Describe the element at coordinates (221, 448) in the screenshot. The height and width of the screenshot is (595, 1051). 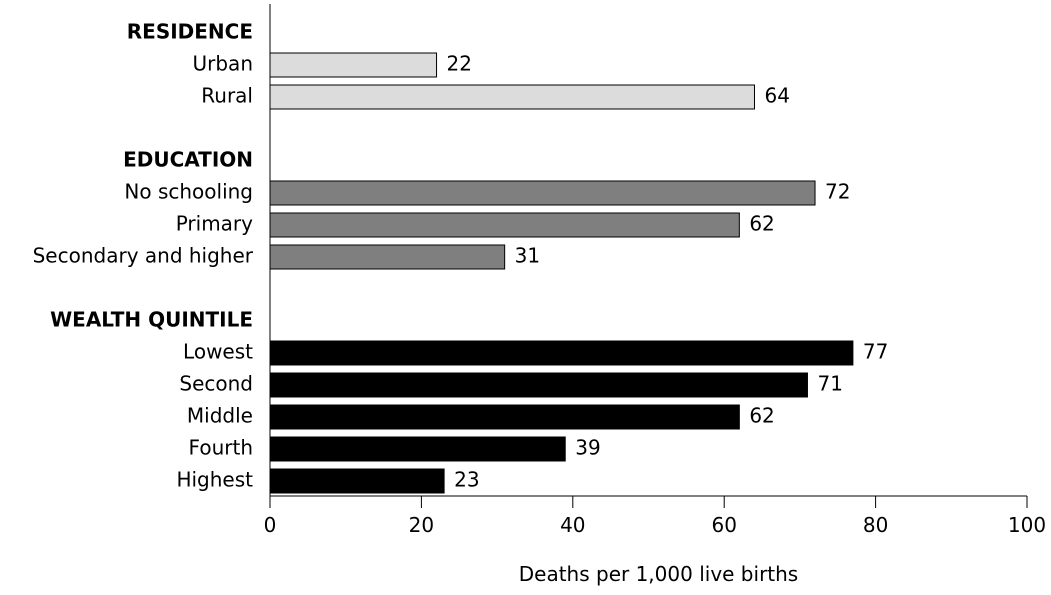
I see `category-label-fourth: Fourth` at that location.